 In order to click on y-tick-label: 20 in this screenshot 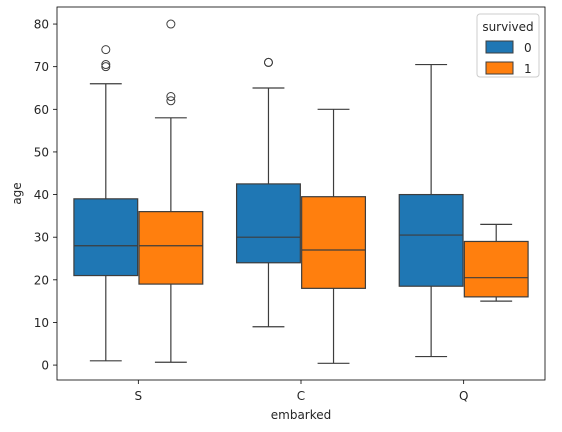, I will do `click(41, 280)`.